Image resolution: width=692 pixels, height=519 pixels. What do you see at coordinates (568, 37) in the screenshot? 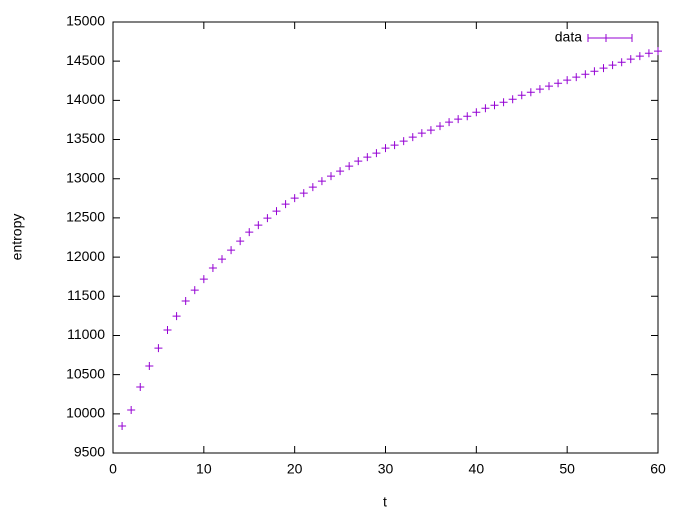
I see `legend-label: data` at bounding box center [568, 37].